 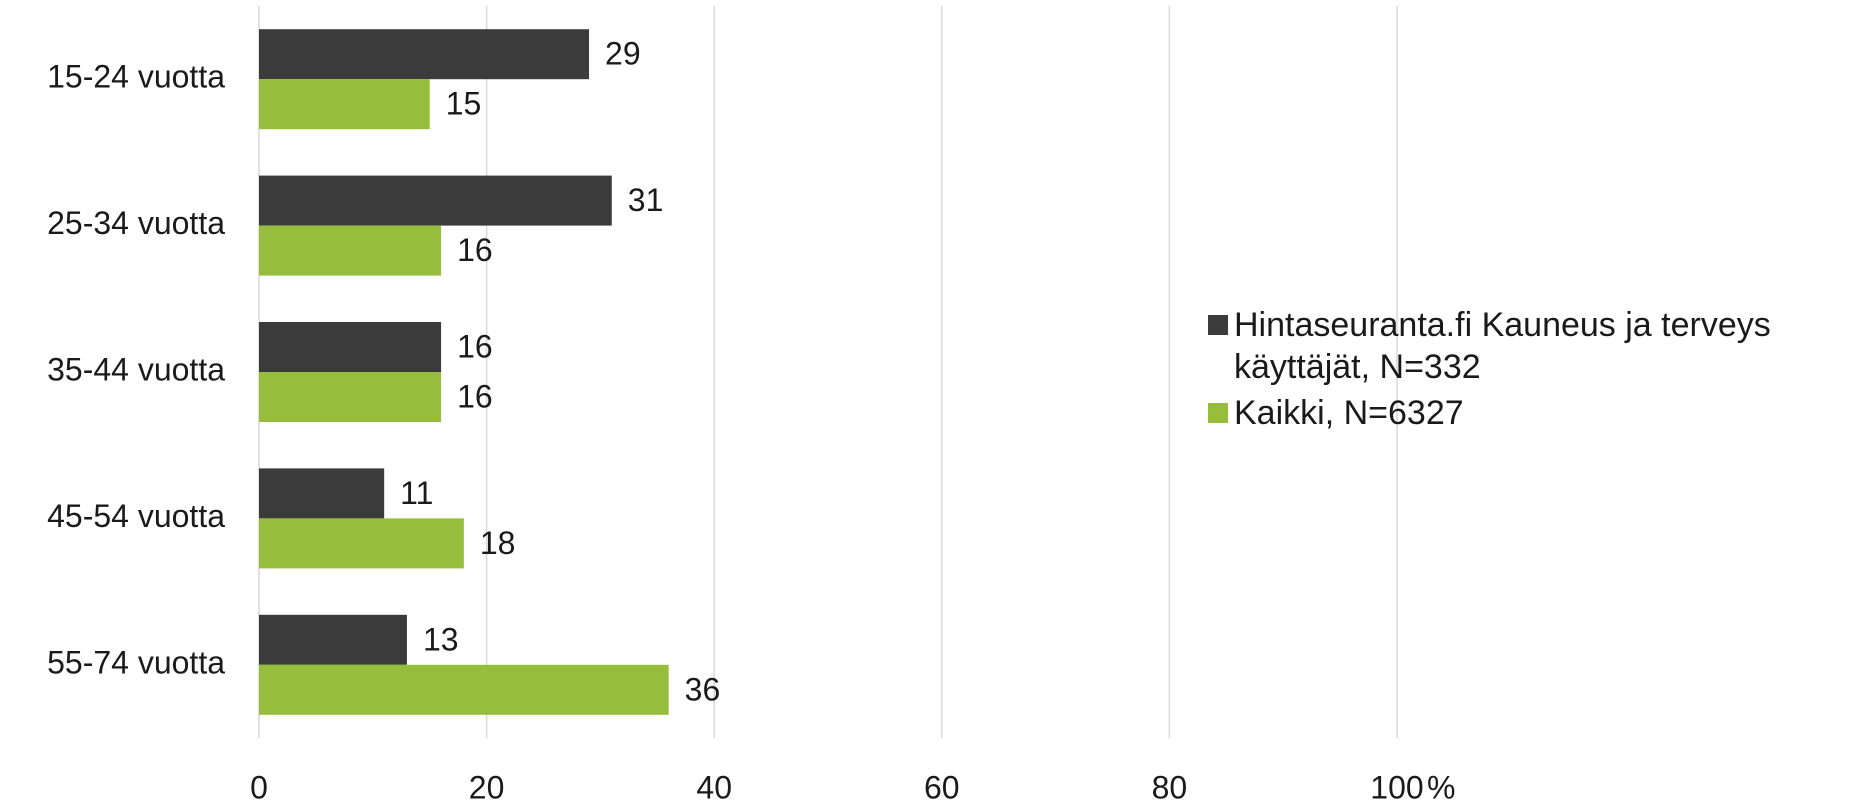 I want to click on data-label: 29, so click(x=623, y=54).